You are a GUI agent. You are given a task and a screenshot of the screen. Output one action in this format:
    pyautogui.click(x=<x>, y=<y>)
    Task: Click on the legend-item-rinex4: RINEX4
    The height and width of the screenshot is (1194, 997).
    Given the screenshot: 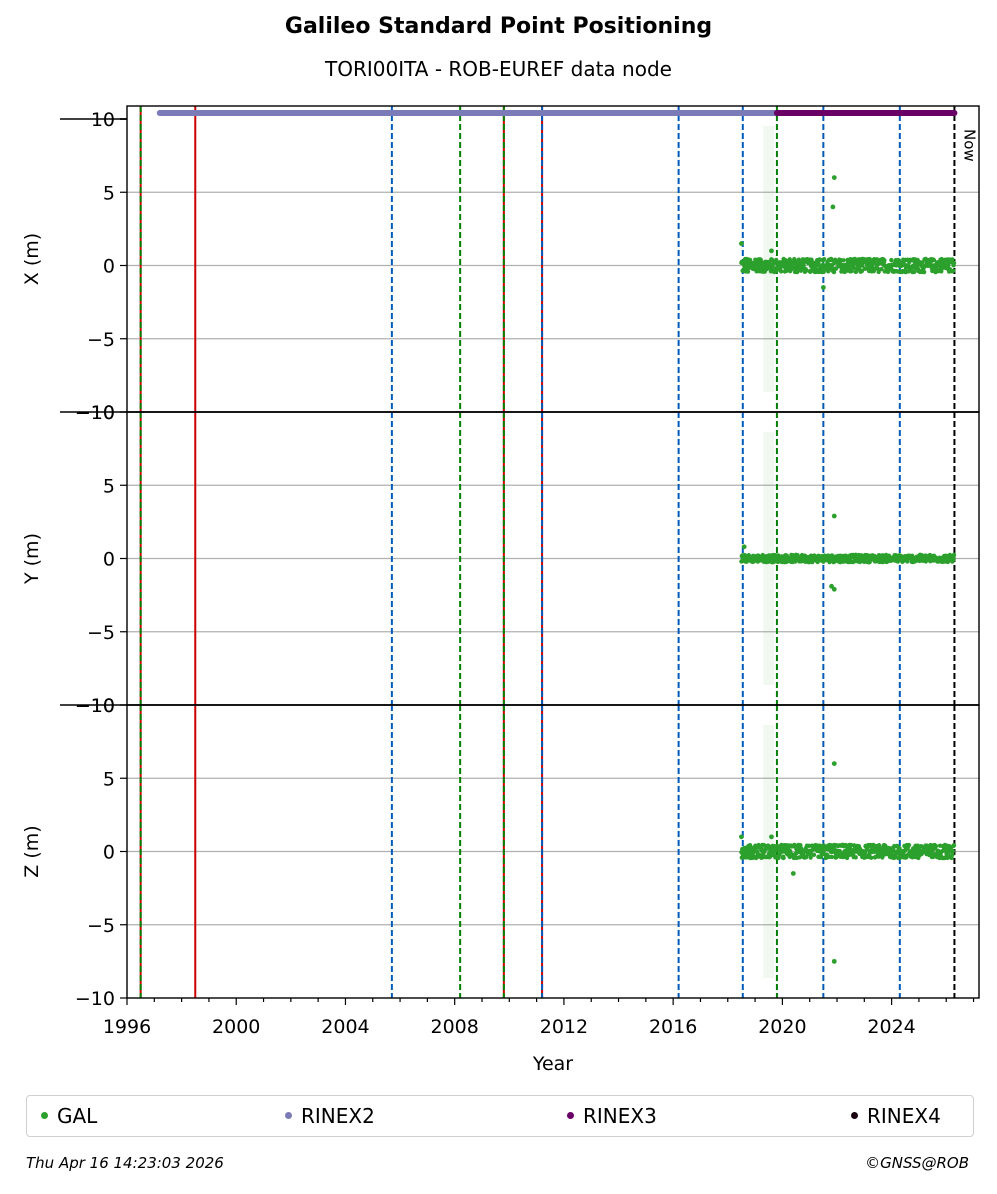 What is the action you would take?
    pyautogui.click(x=896, y=1116)
    